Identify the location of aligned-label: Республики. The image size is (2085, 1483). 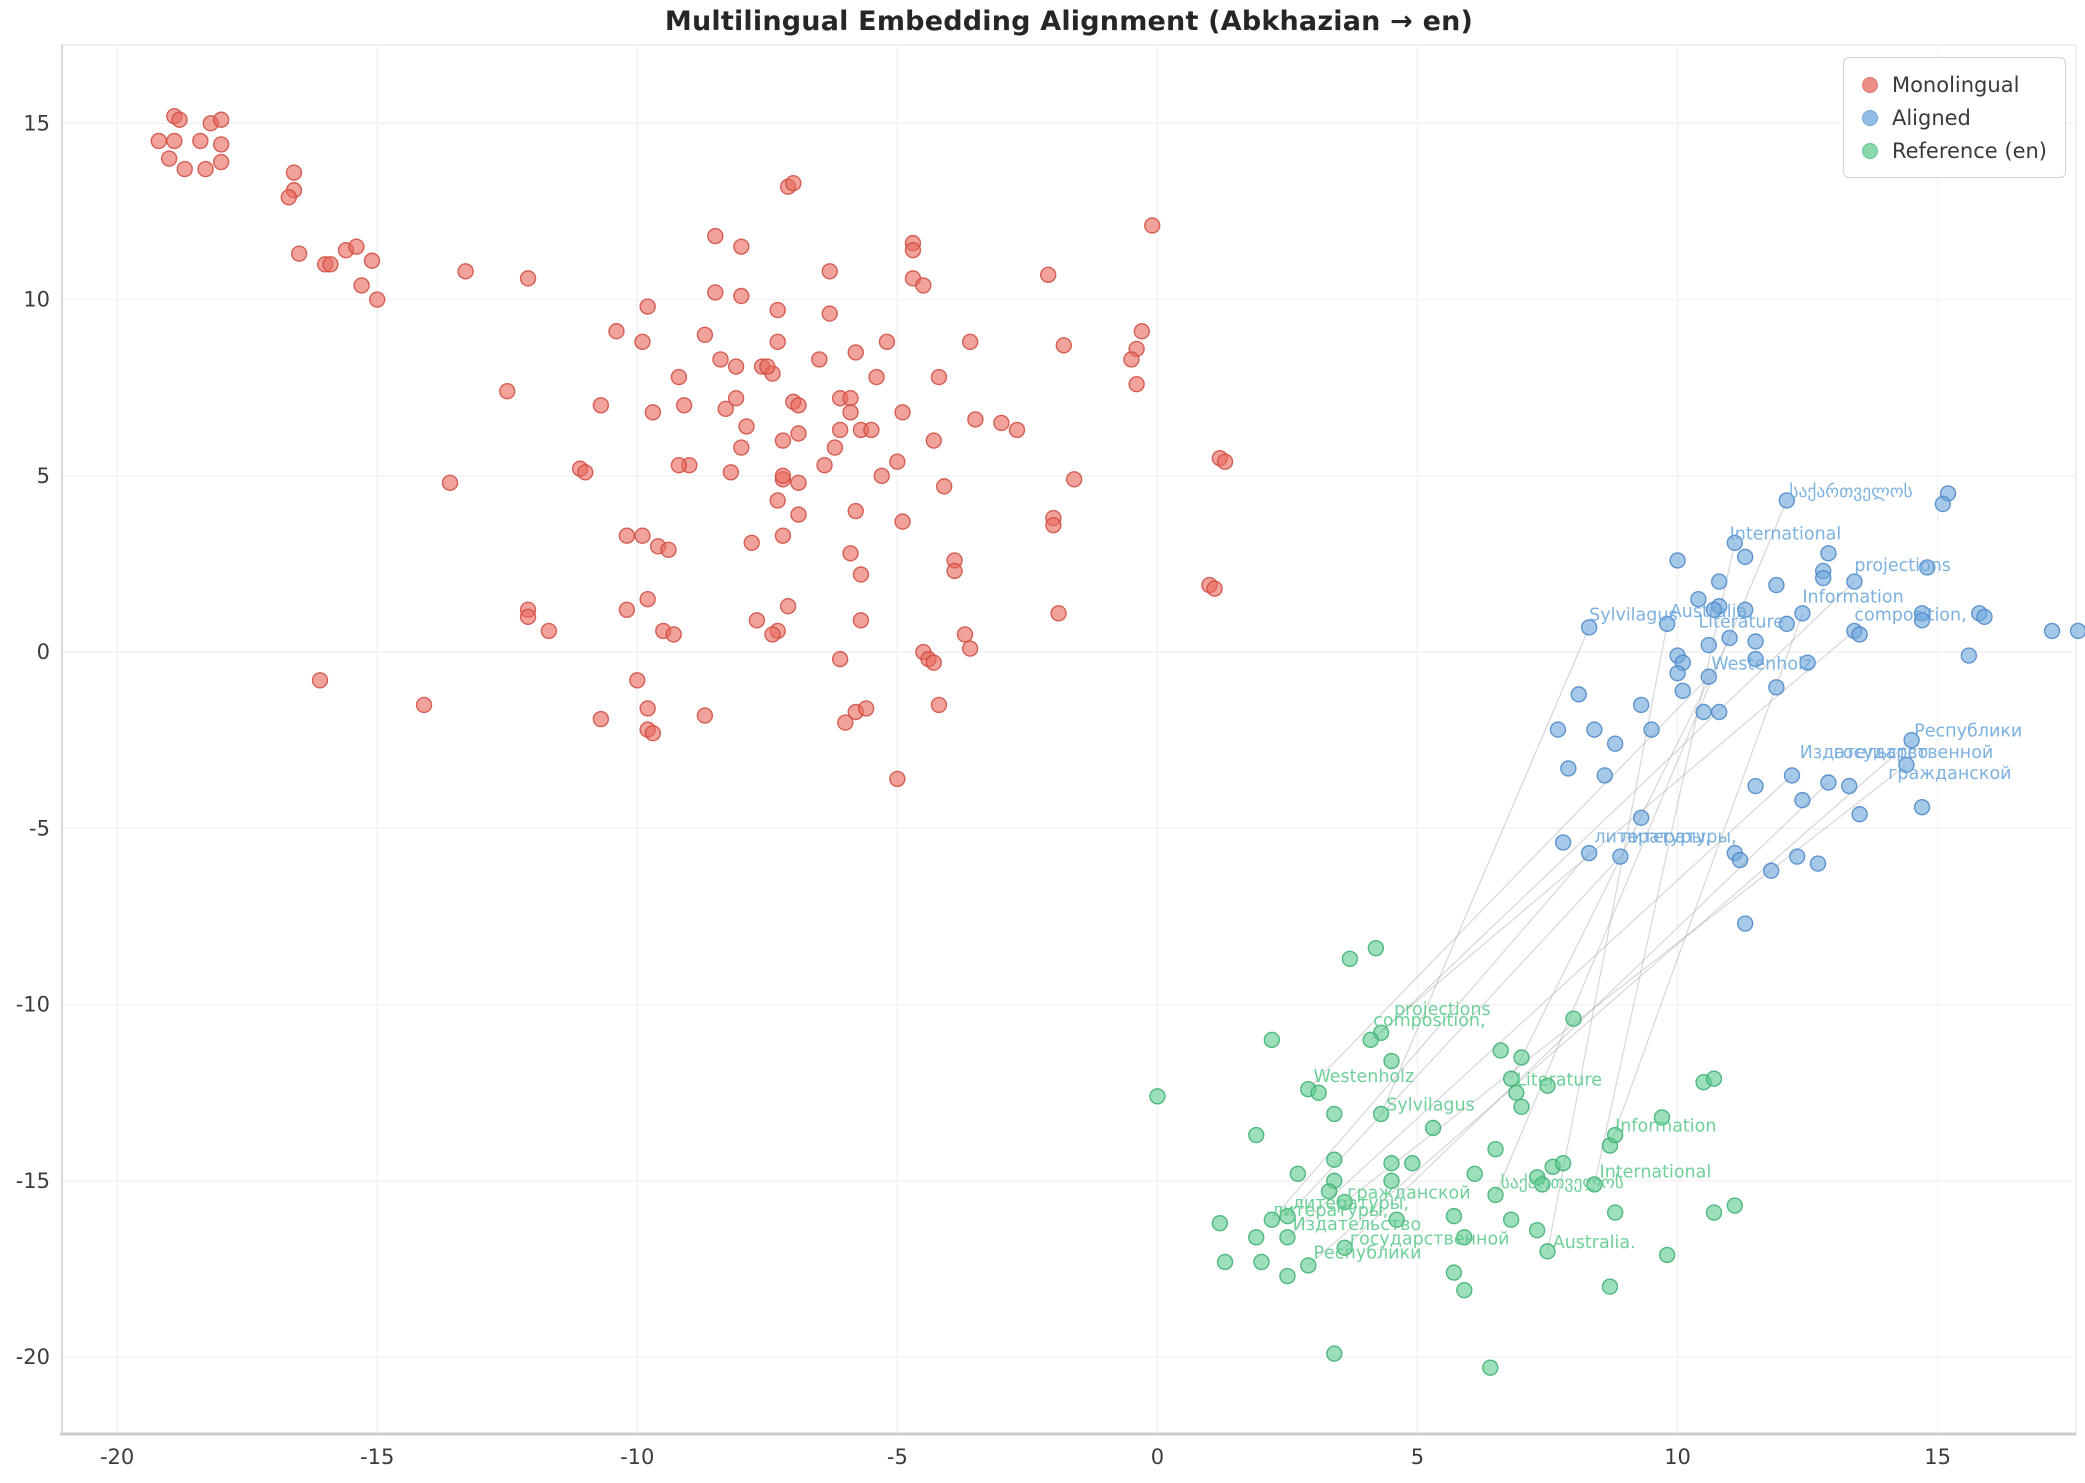
(1968, 732).